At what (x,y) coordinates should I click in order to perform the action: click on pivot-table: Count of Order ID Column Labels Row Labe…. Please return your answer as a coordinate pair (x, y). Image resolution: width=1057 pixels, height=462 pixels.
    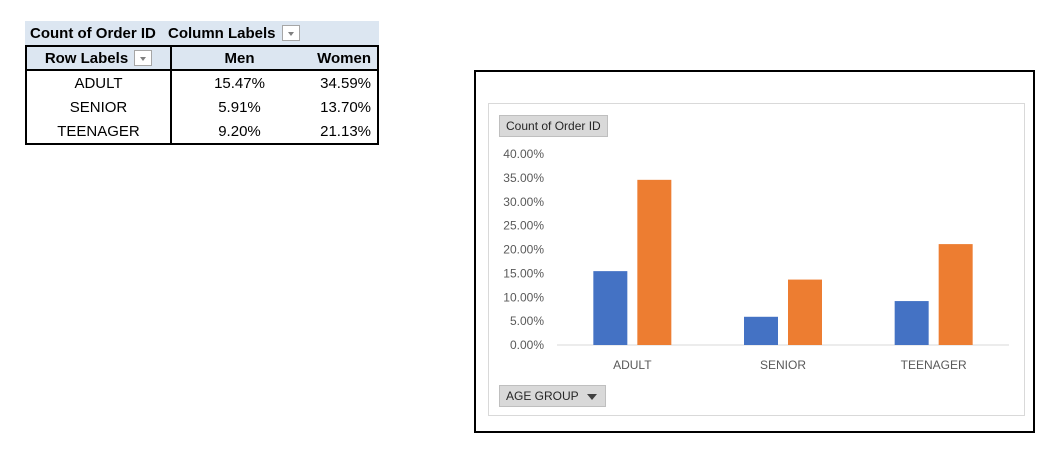
    Looking at the image, I should click on (202, 83).